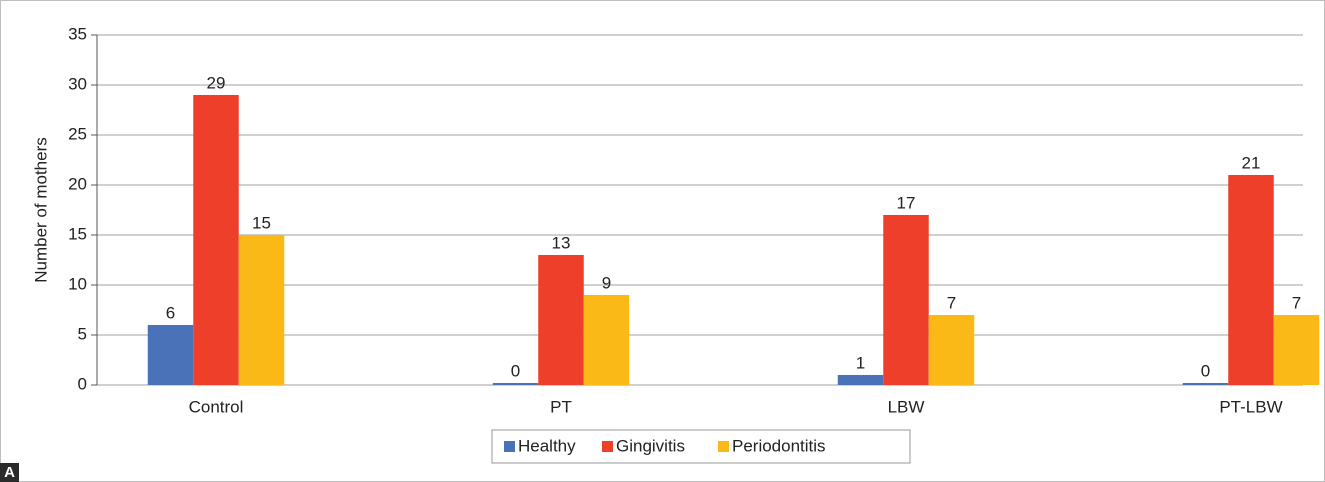 The image size is (1325, 482). What do you see at coordinates (82, 333) in the screenshot?
I see `y-tick-label: 5` at bounding box center [82, 333].